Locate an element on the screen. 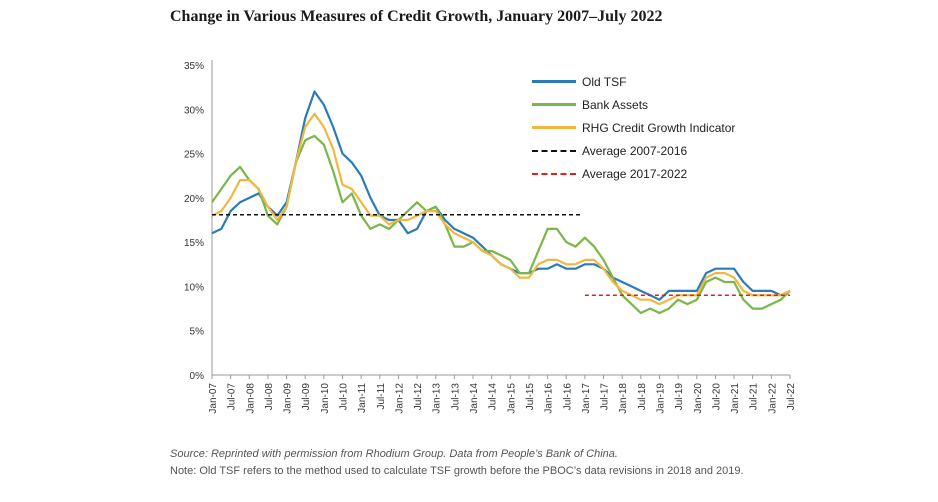 The image size is (938, 502). x-tick-label: Jul-12 is located at coordinates (418, 397).